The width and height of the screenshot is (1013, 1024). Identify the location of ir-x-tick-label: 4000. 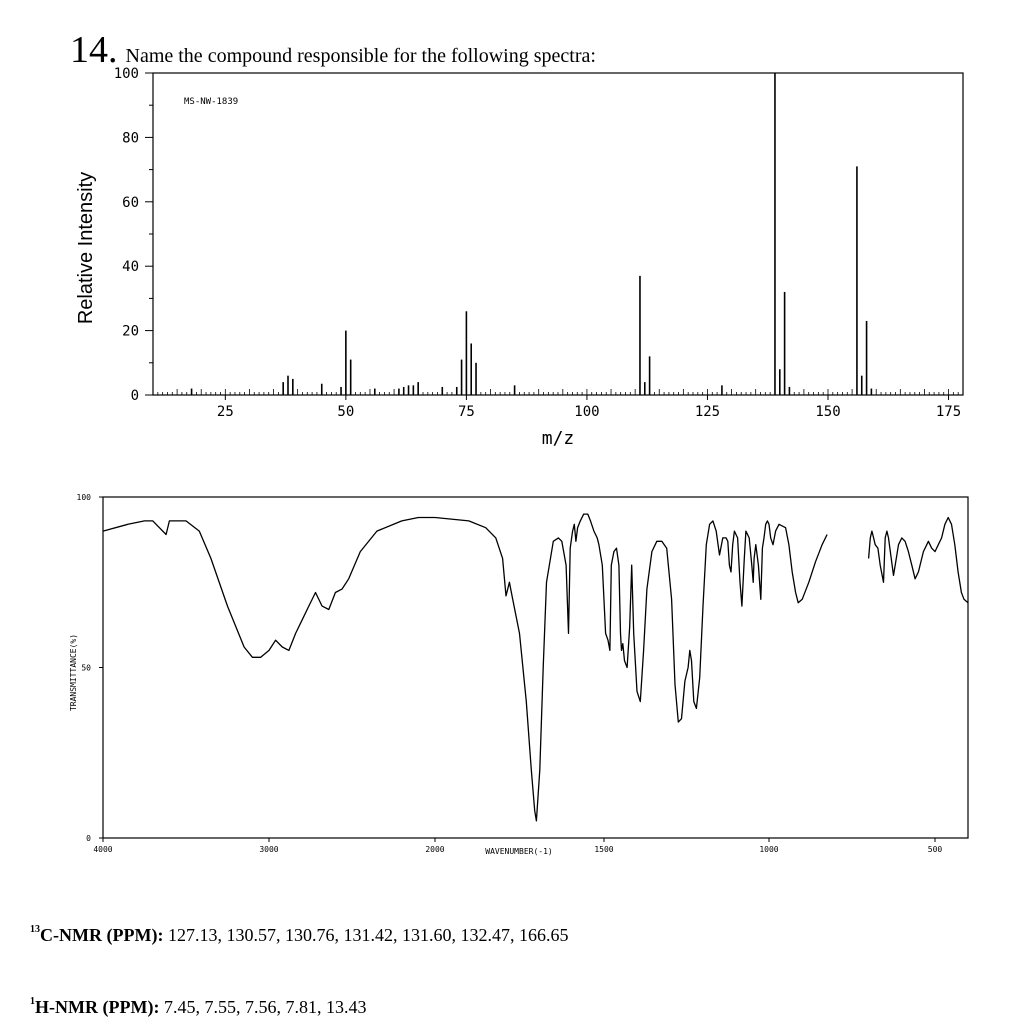
(102, 849).